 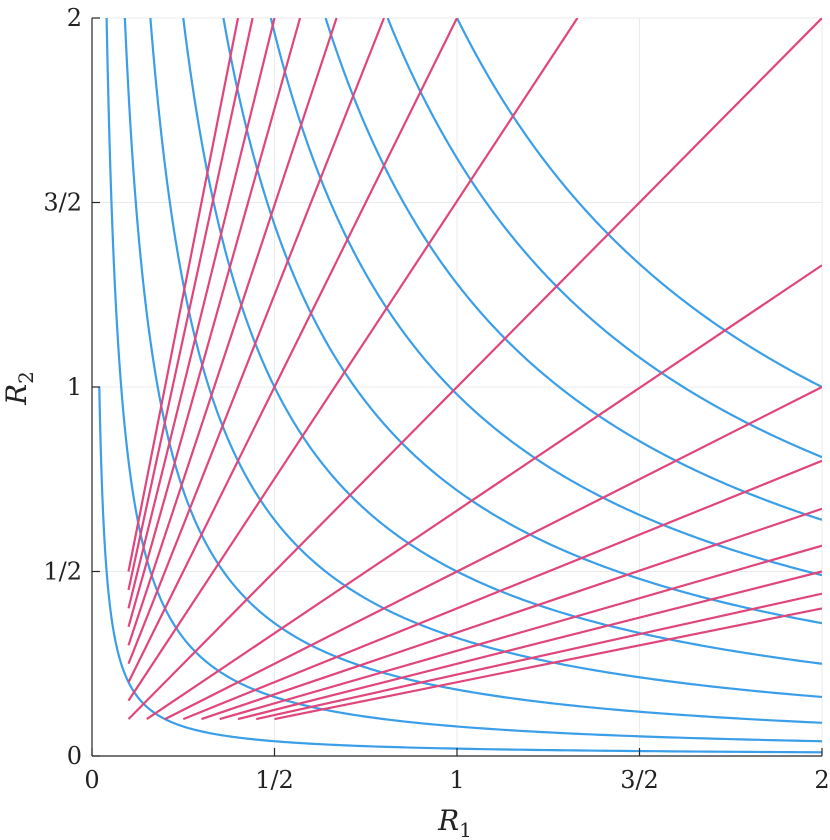 What do you see at coordinates (62, 387) in the screenshot?
I see `y-tick-labels: 0 1/2 1 3/2 2` at bounding box center [62, 387].